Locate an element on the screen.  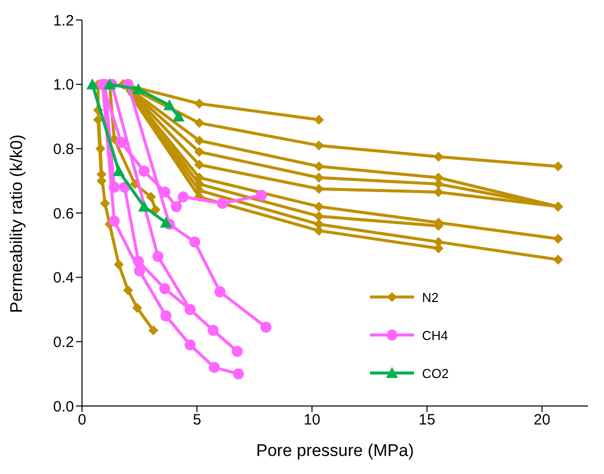
x-tick-label: 15 is located at coordinates (427, 420).